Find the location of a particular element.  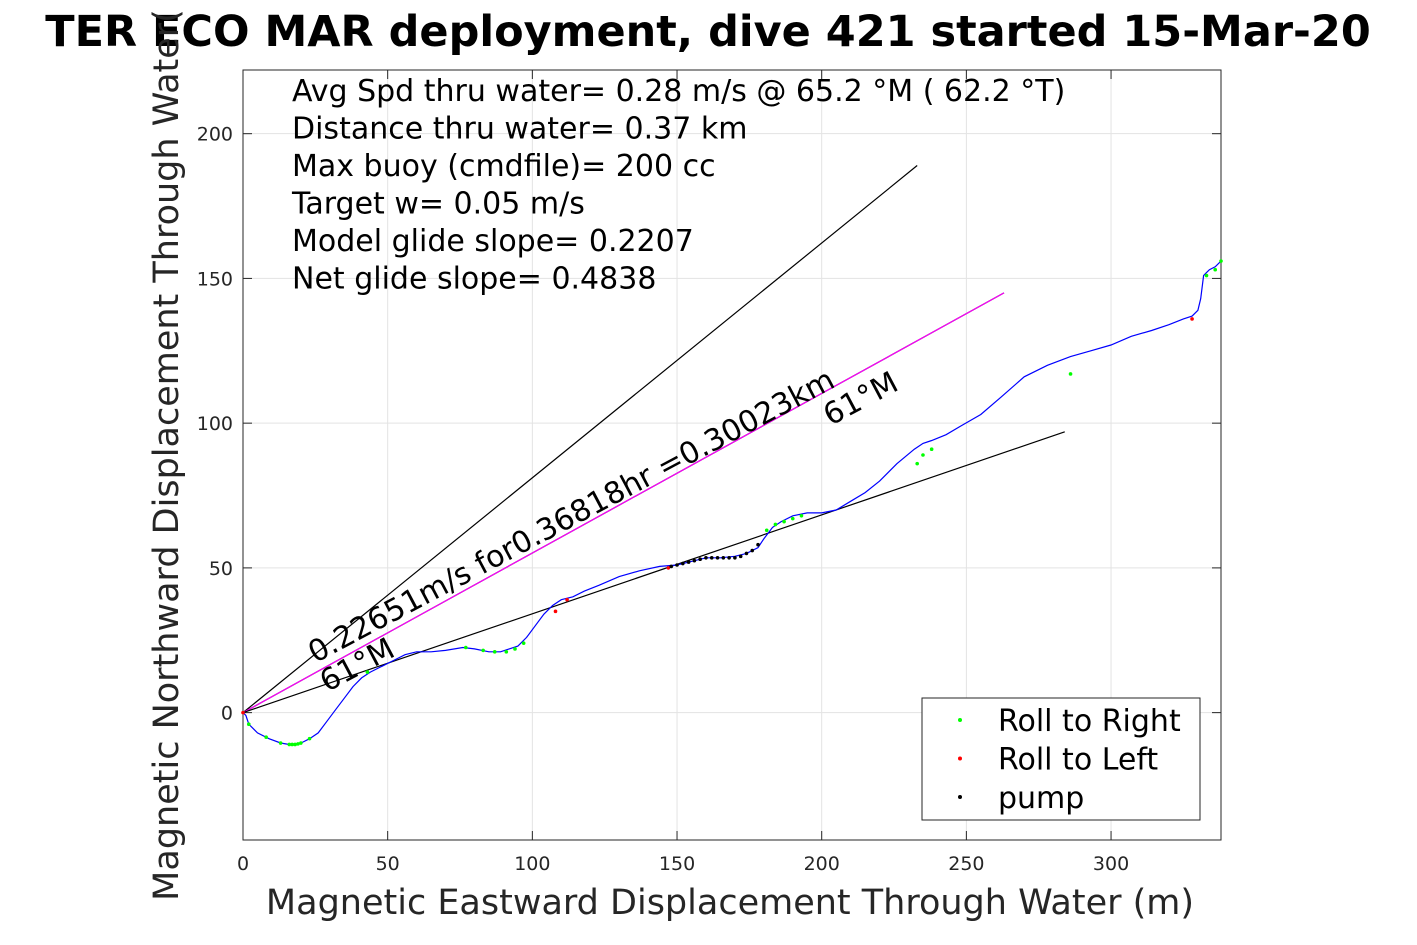

annotation: 0.22651m/s for0.36818hr =0.30023km is located at coordinates (572, 516).